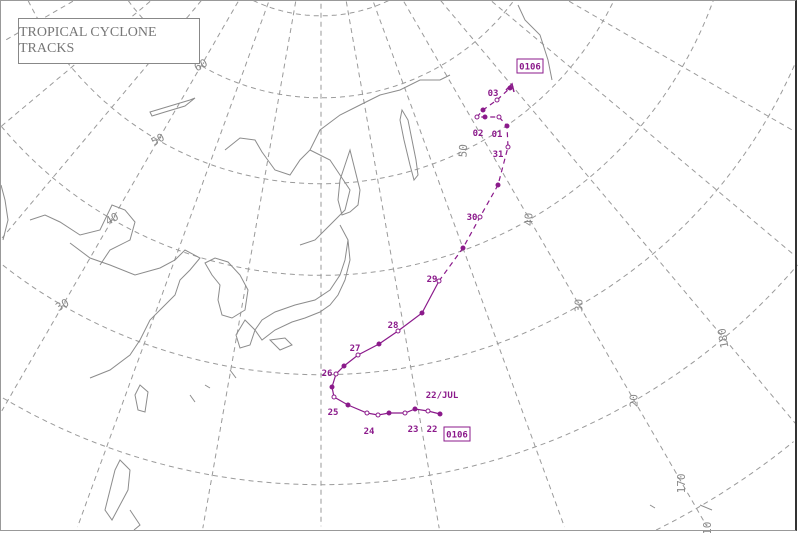 Image resolution: width=800 pixels, height=533 pixels. What do you see at coordinates (333, 413) in the screenshot?
I see `track-day-label: 25` at bounding box center [333, 413].